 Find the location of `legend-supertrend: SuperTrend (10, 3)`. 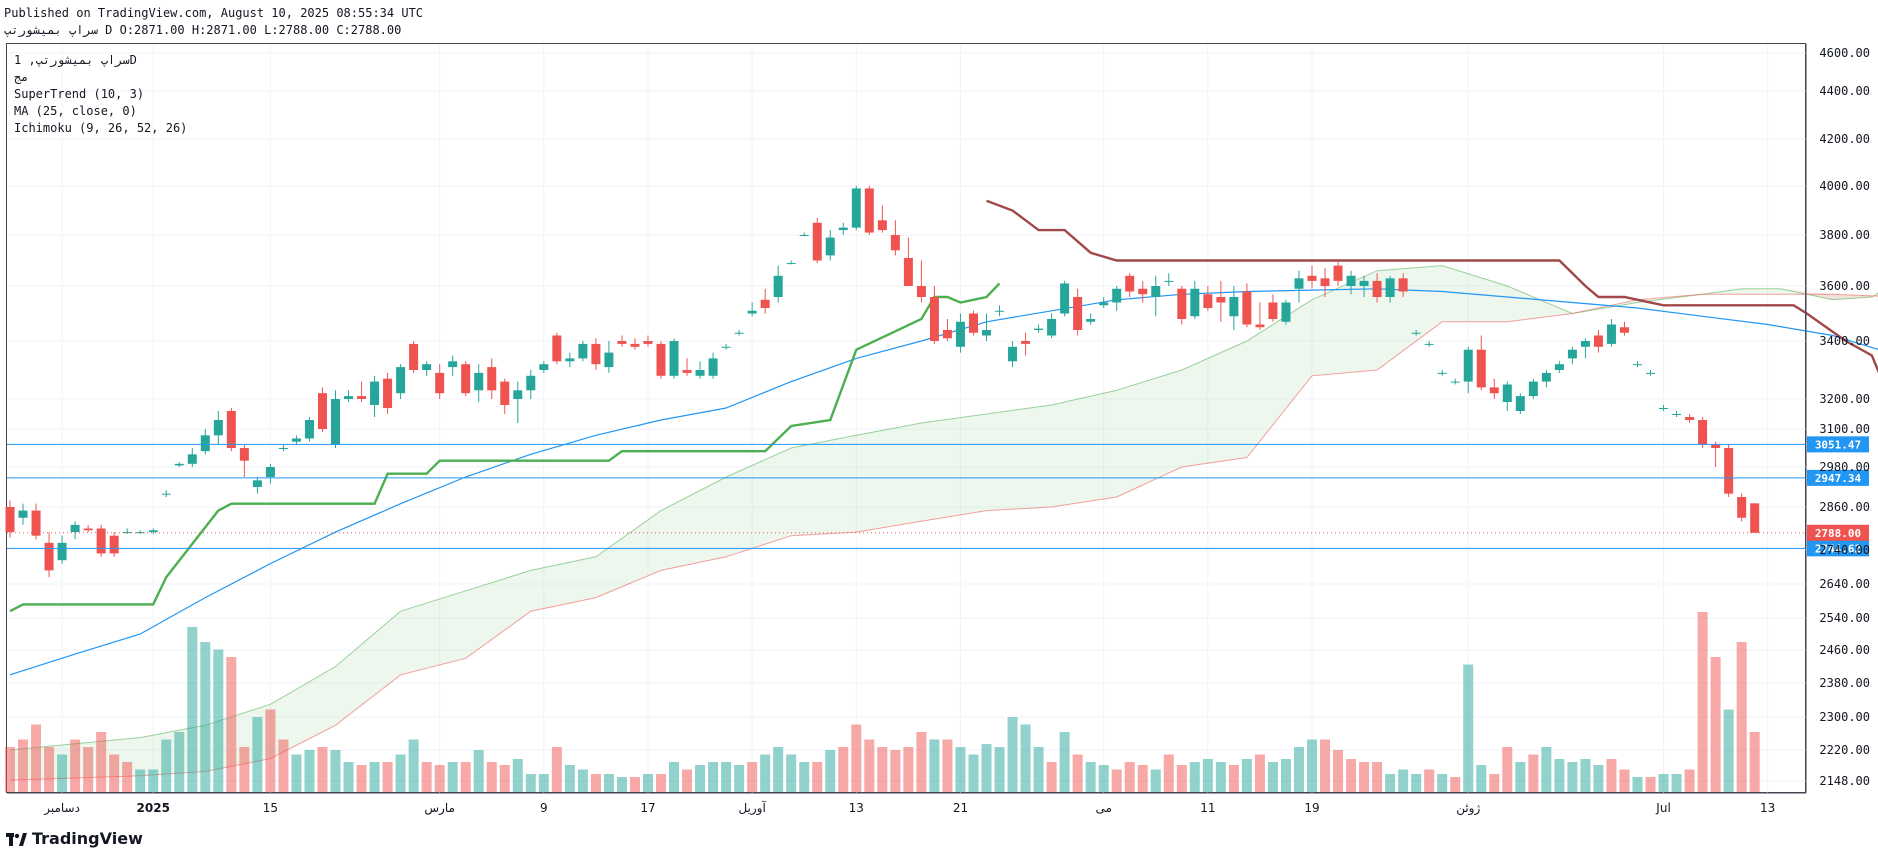

legend-supertrend: SuperTrend (10, 3) is located at coordinates (79, 94).